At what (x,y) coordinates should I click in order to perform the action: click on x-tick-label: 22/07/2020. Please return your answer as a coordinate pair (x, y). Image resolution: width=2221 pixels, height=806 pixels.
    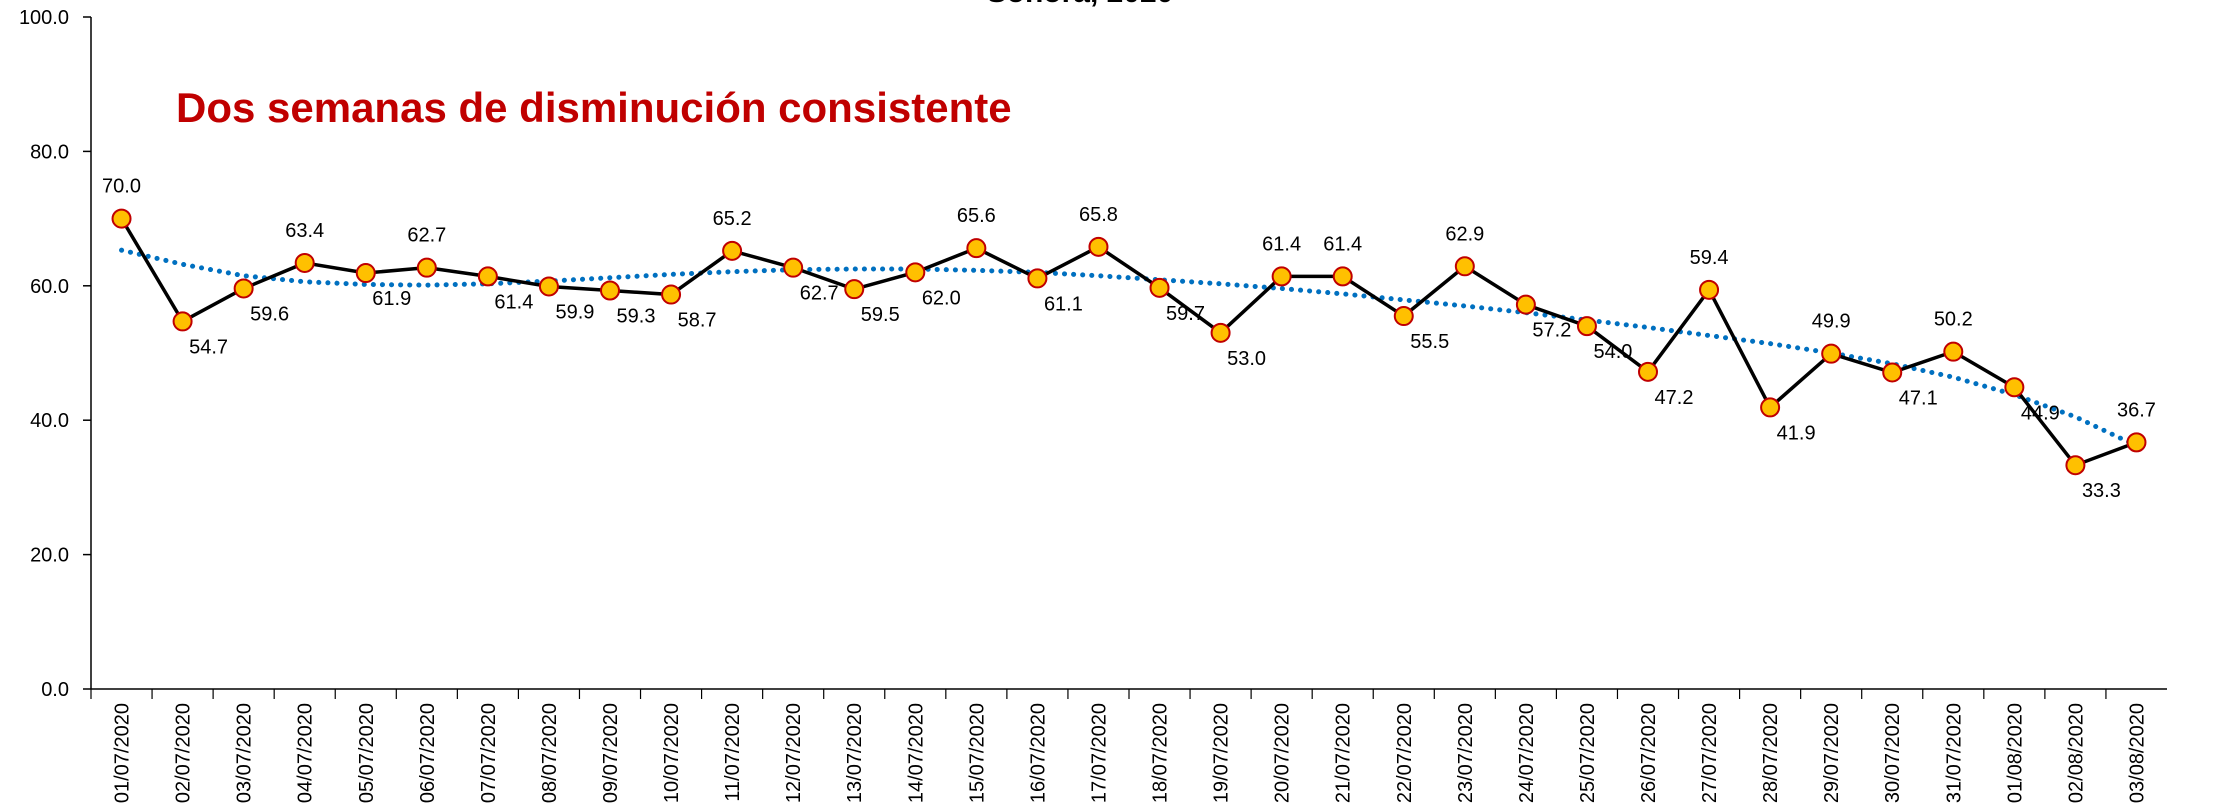
    Looking at the image, I should click on (1405, 753).